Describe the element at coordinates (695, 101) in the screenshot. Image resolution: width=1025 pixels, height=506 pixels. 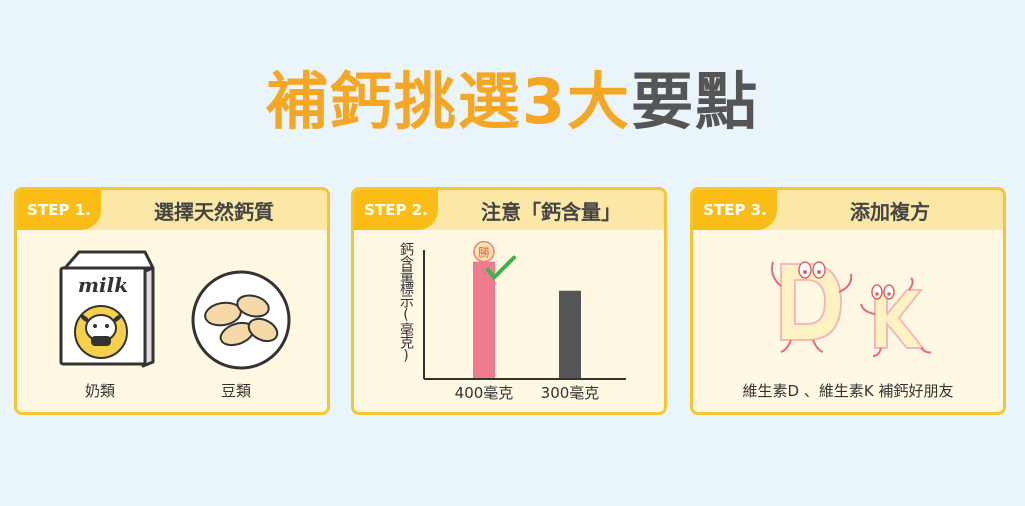
I see `title-gray-part: 要點` at that location.